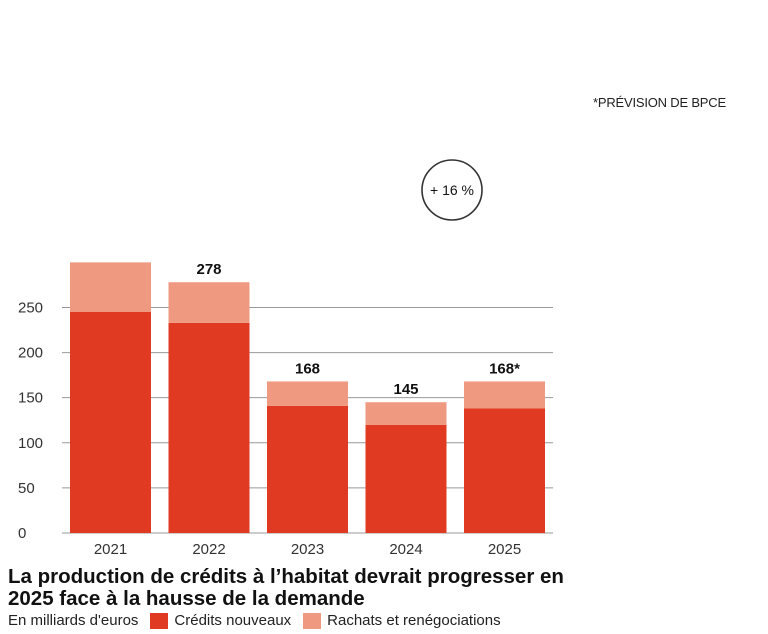 This screenshot has width=768, height=634. What do you see at coordinates (406, 478) in the screenshot?
I see `bar-2024-new` at bounding box center [406, 478].